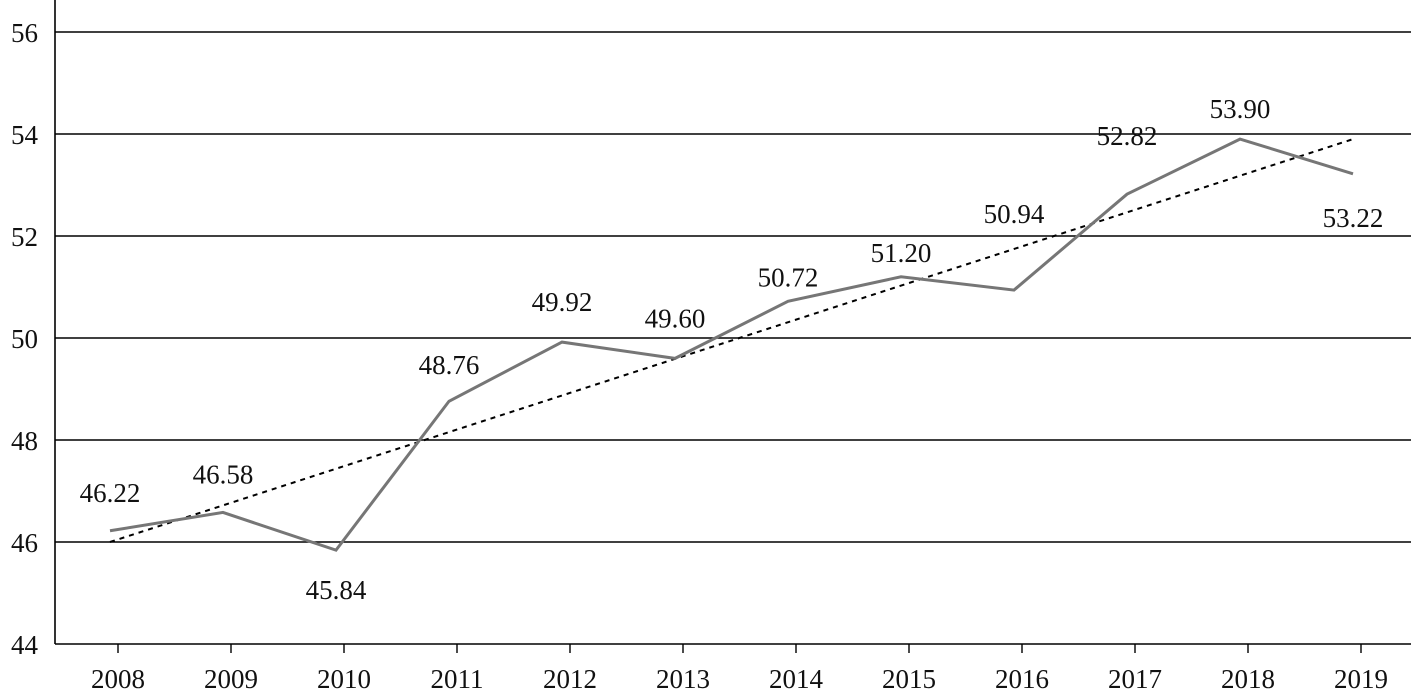  Describe the element at coordinates (675, 318) in the screenshot. I see `data-label: 49.60` at that location.